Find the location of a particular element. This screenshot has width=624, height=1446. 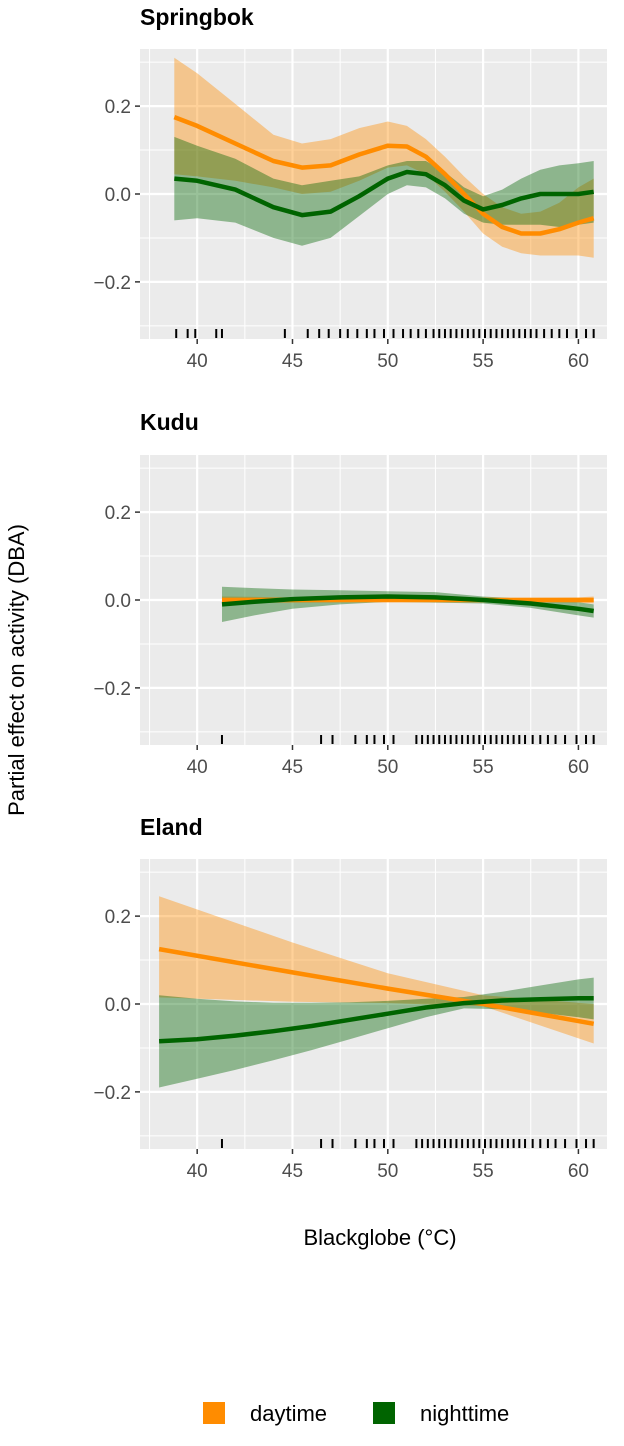

legend: daytime nighttime is located at coordinates (356, 1413).